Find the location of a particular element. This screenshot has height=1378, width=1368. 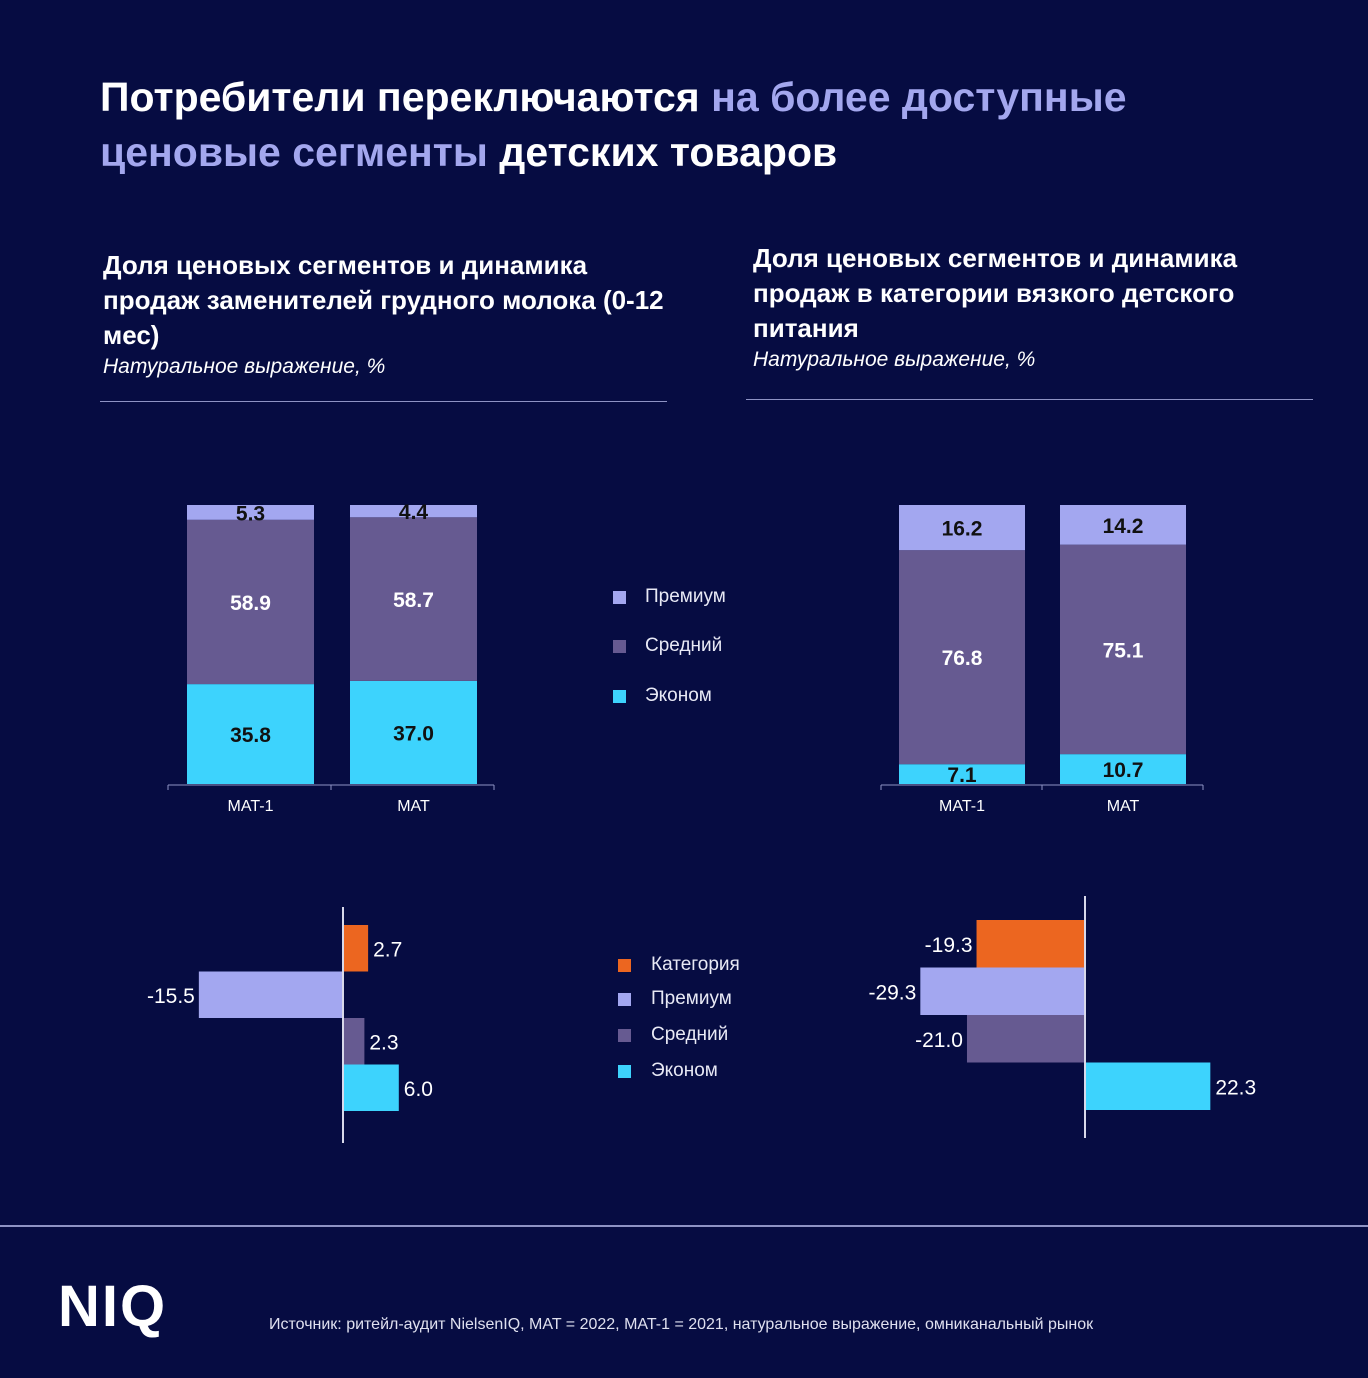

stack0-bar-mat-1-economy is located at coordinates (250, 734).